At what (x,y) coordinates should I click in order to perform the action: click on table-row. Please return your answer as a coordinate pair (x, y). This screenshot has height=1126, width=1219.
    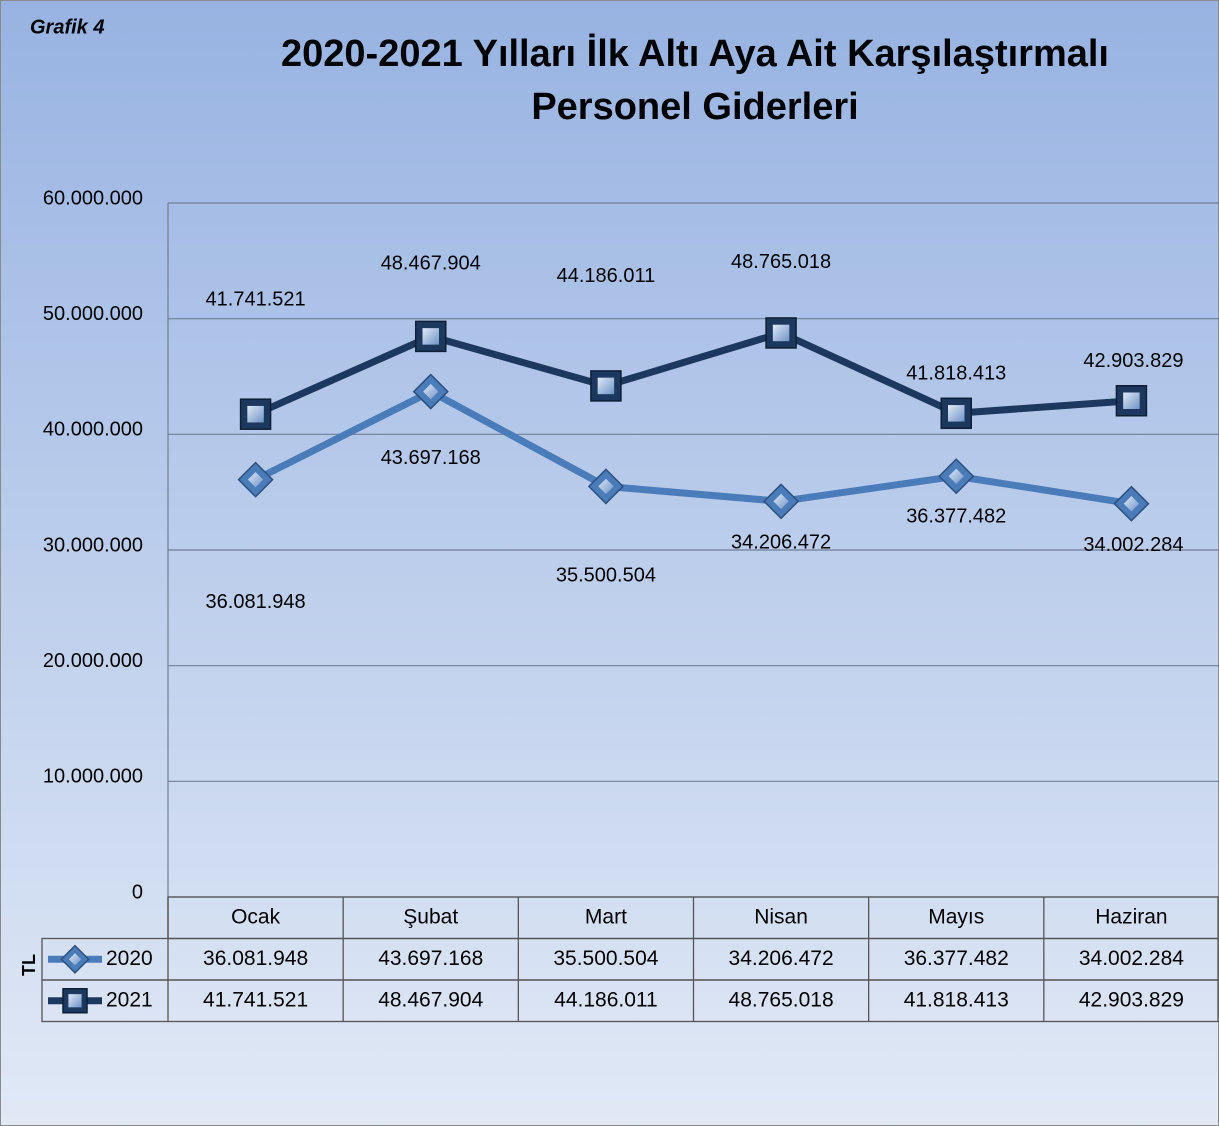
    Looking at the image, I should click on (630, 1001).